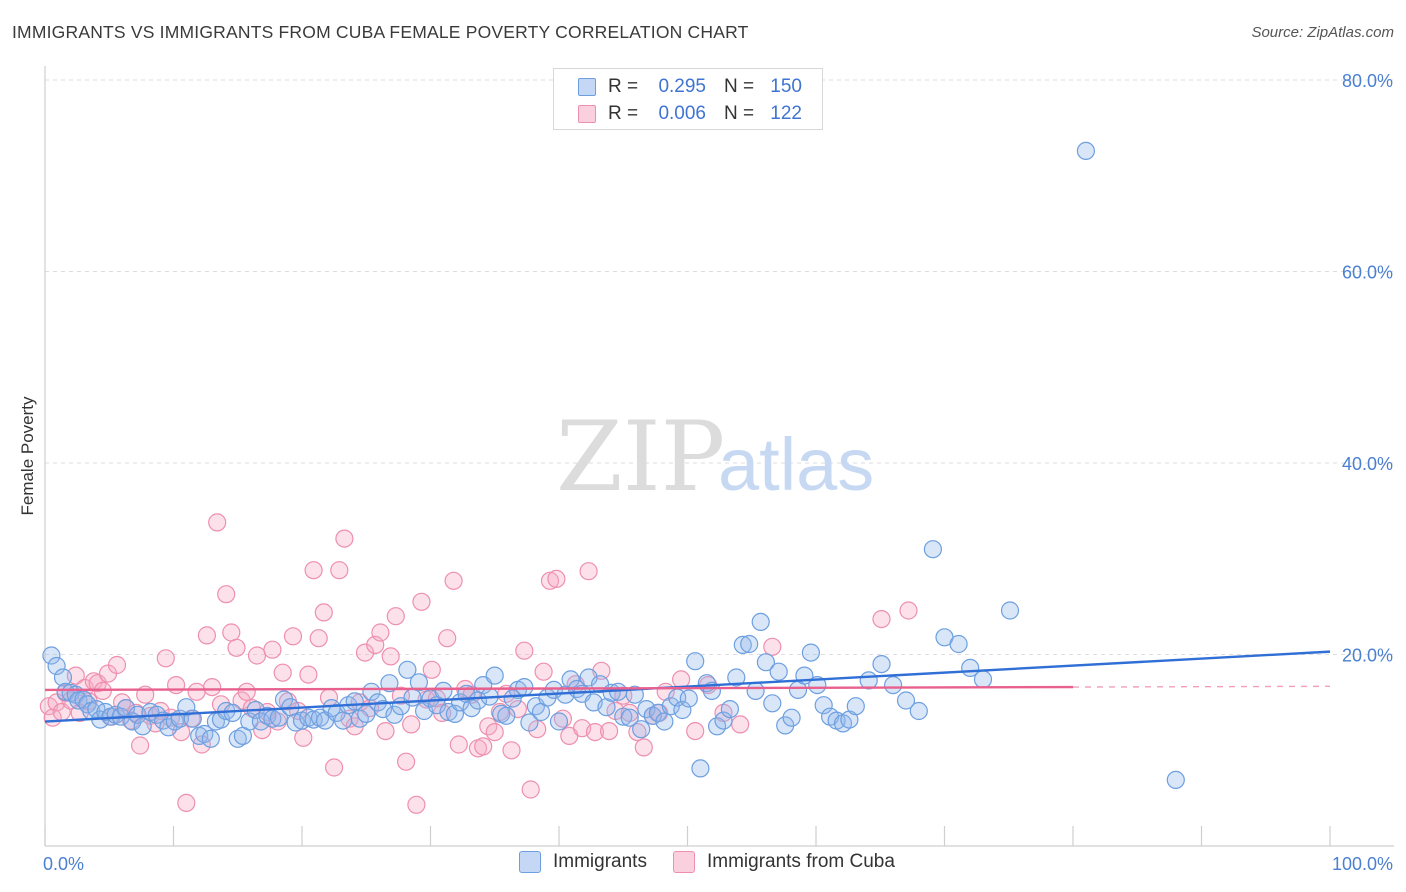  I want to click on legend-item-immigrants: Immigrants, so click(583, 862).